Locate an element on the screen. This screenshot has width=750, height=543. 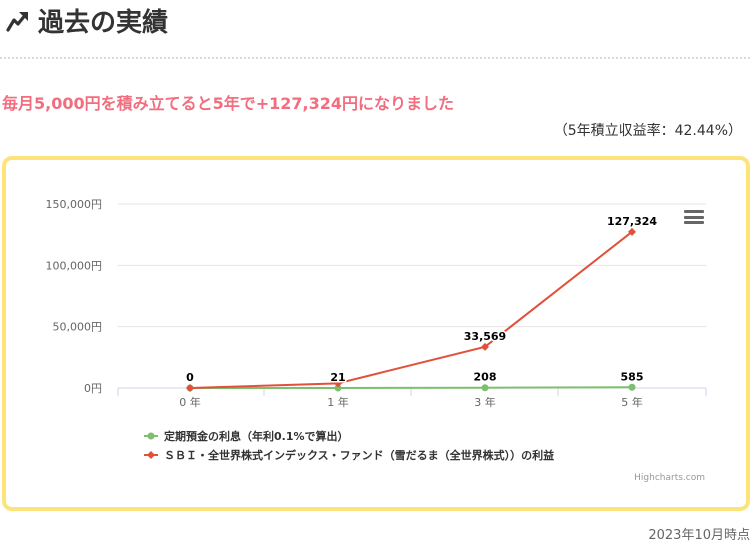
chart-credits: Highcharts.com is located at coordinates (669, 478).